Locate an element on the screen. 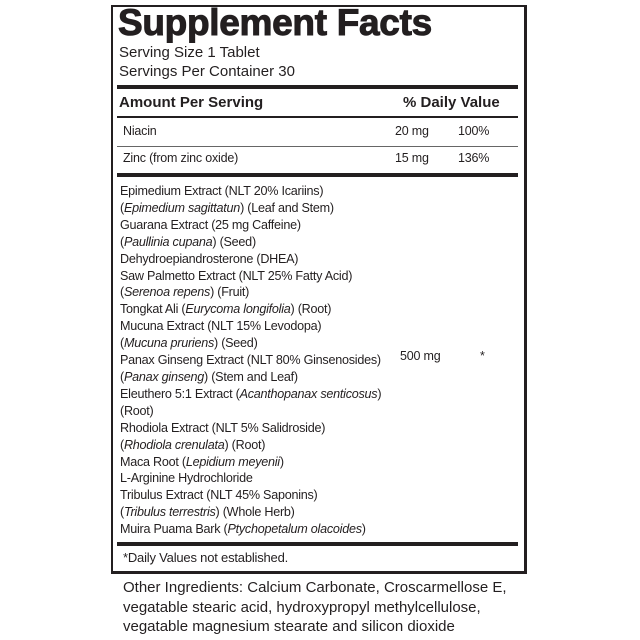  ingredient-text: ) (Leaf and Stem) is located at coordinates (287, 207).